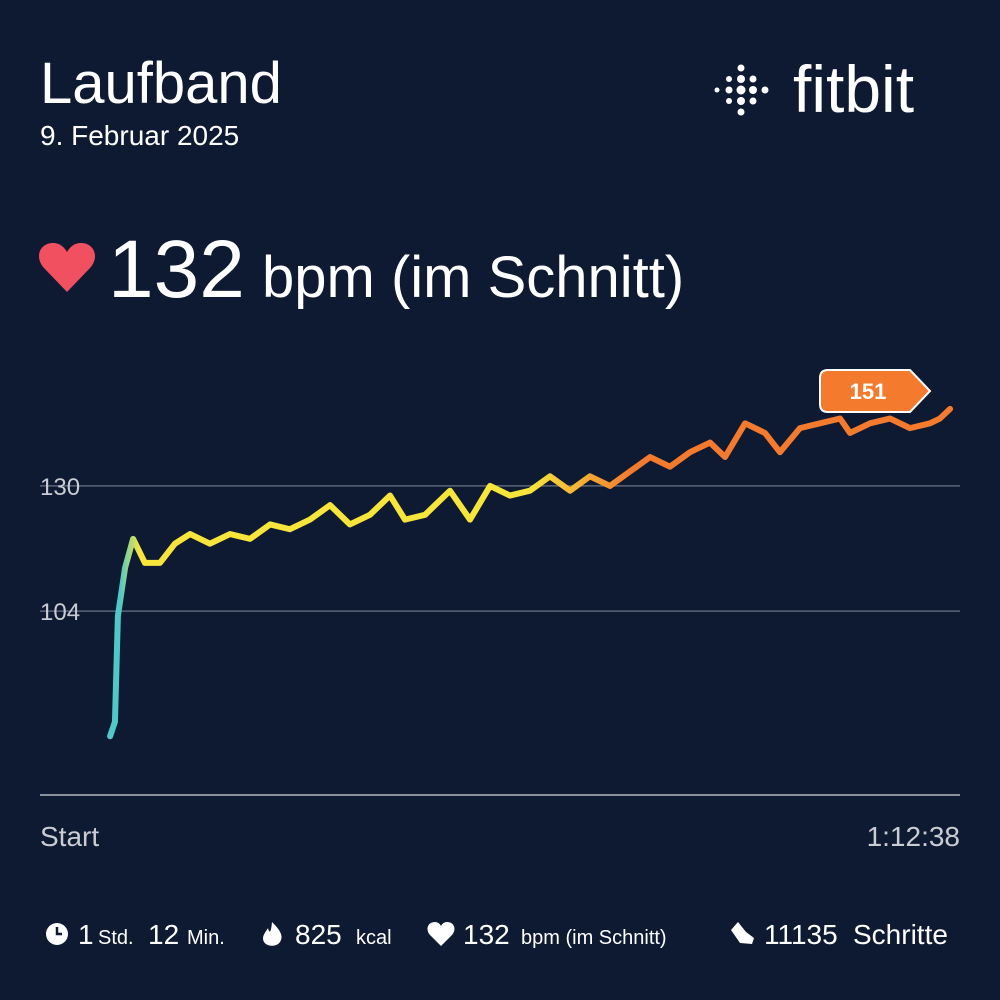 This screenshot has height=1000, width=1000. Describe the element at coordinates (868, 391) in the screenshot. I see `max-label: 151` at that location.